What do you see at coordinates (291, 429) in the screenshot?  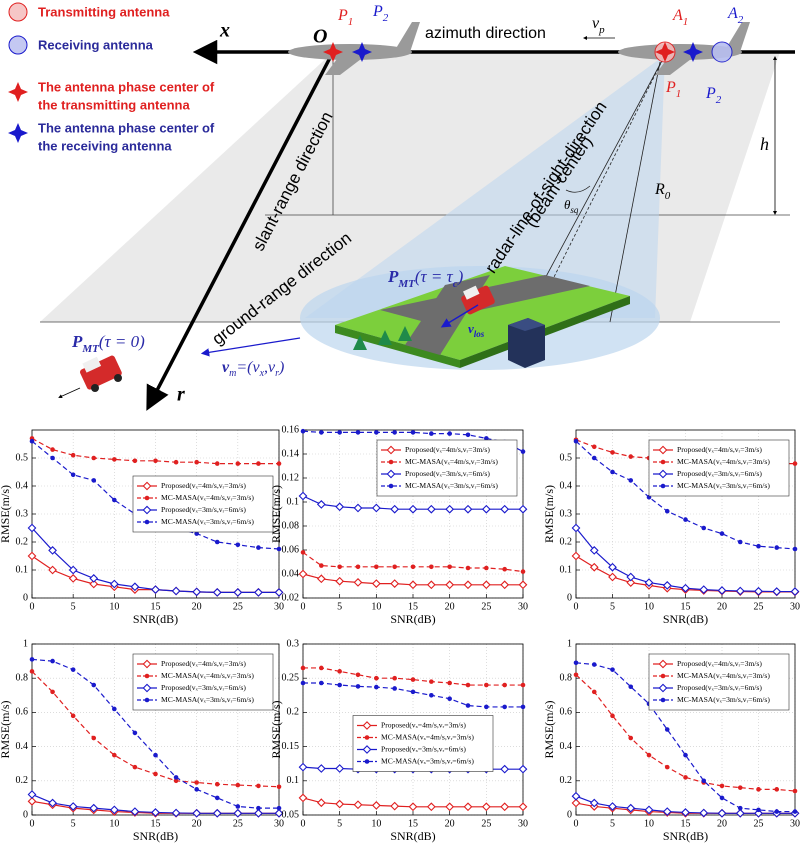 I see `y-tick-label: 0.16` at bounding box center [291, 429].